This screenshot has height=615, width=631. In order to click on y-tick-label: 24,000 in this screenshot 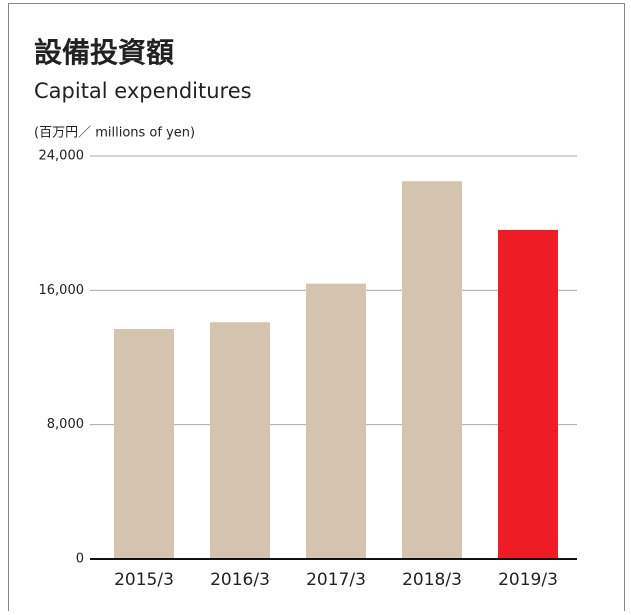, I will do `click(62, 156)`.